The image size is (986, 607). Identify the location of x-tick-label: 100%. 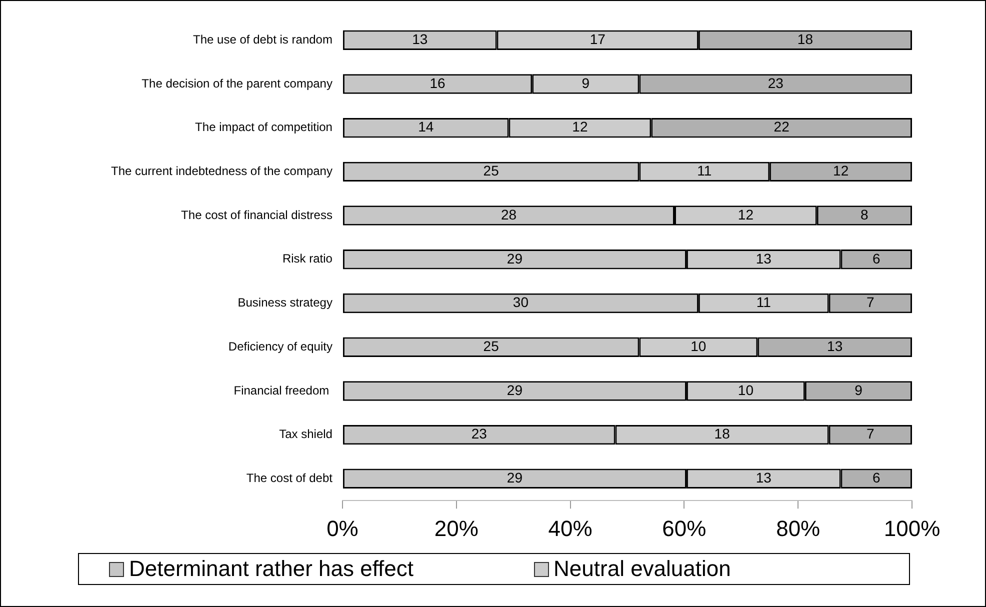
(912, 528).